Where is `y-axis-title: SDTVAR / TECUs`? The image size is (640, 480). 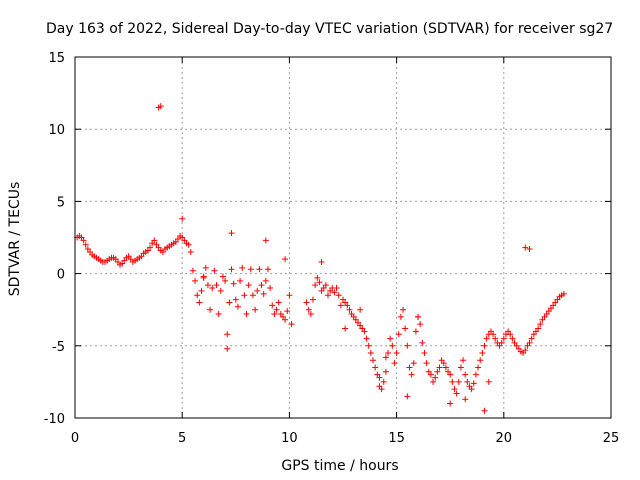
y-axis-title: SDTVAR / TECUs is located at coordinates (15, 239).